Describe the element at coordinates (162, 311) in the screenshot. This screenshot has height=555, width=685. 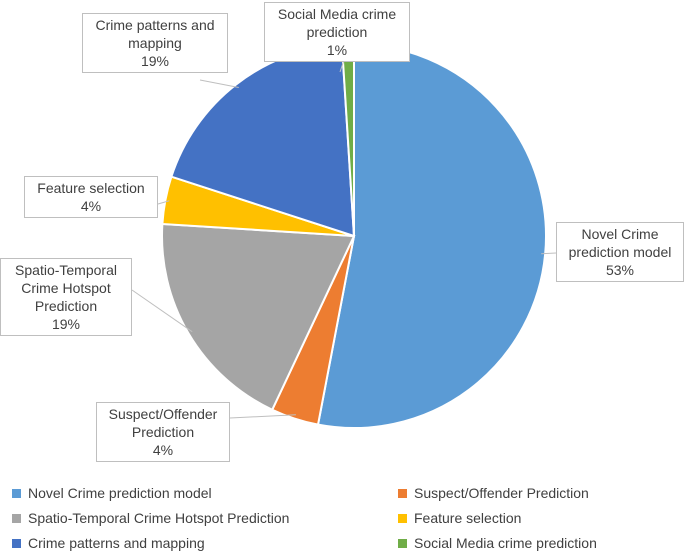
I see `leader-line-spatio-temporal-crime-hotspot-prediction` at that location.